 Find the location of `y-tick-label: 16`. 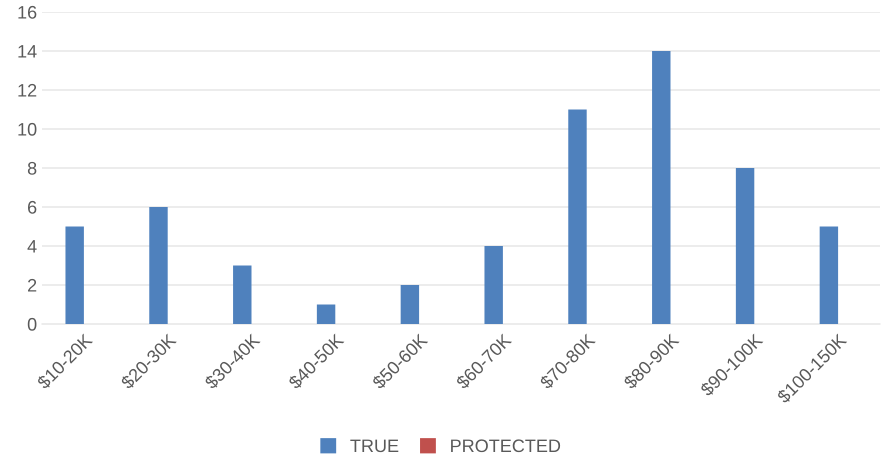

y-tick-label: 16 is located at coordinates (27, 12).